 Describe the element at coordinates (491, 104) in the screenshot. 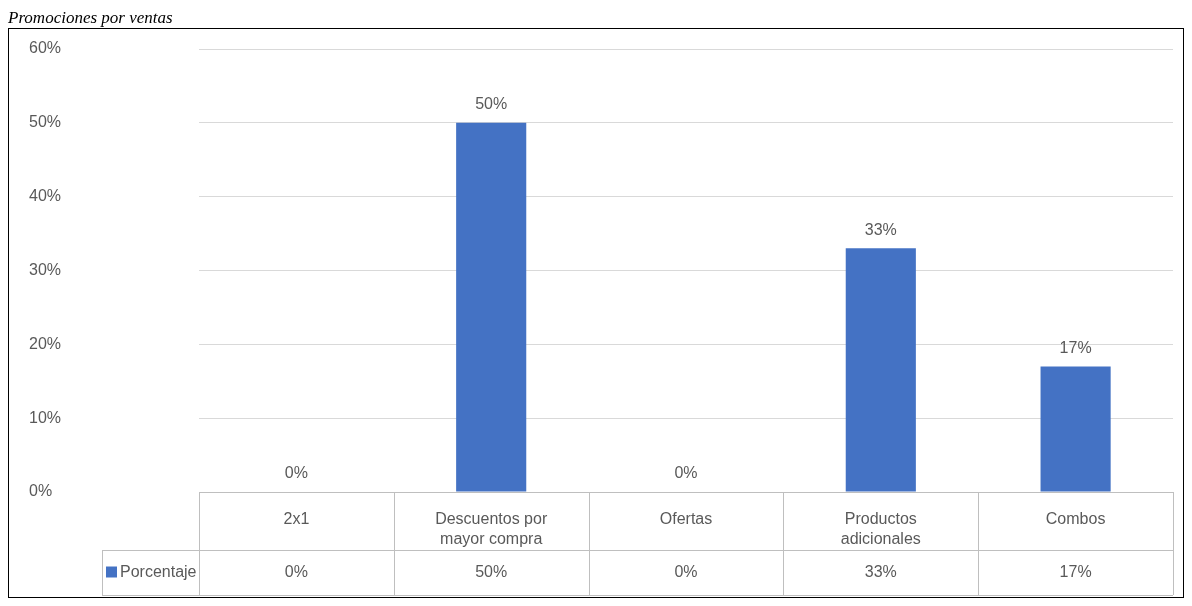

I see `text: 50%` at that location.